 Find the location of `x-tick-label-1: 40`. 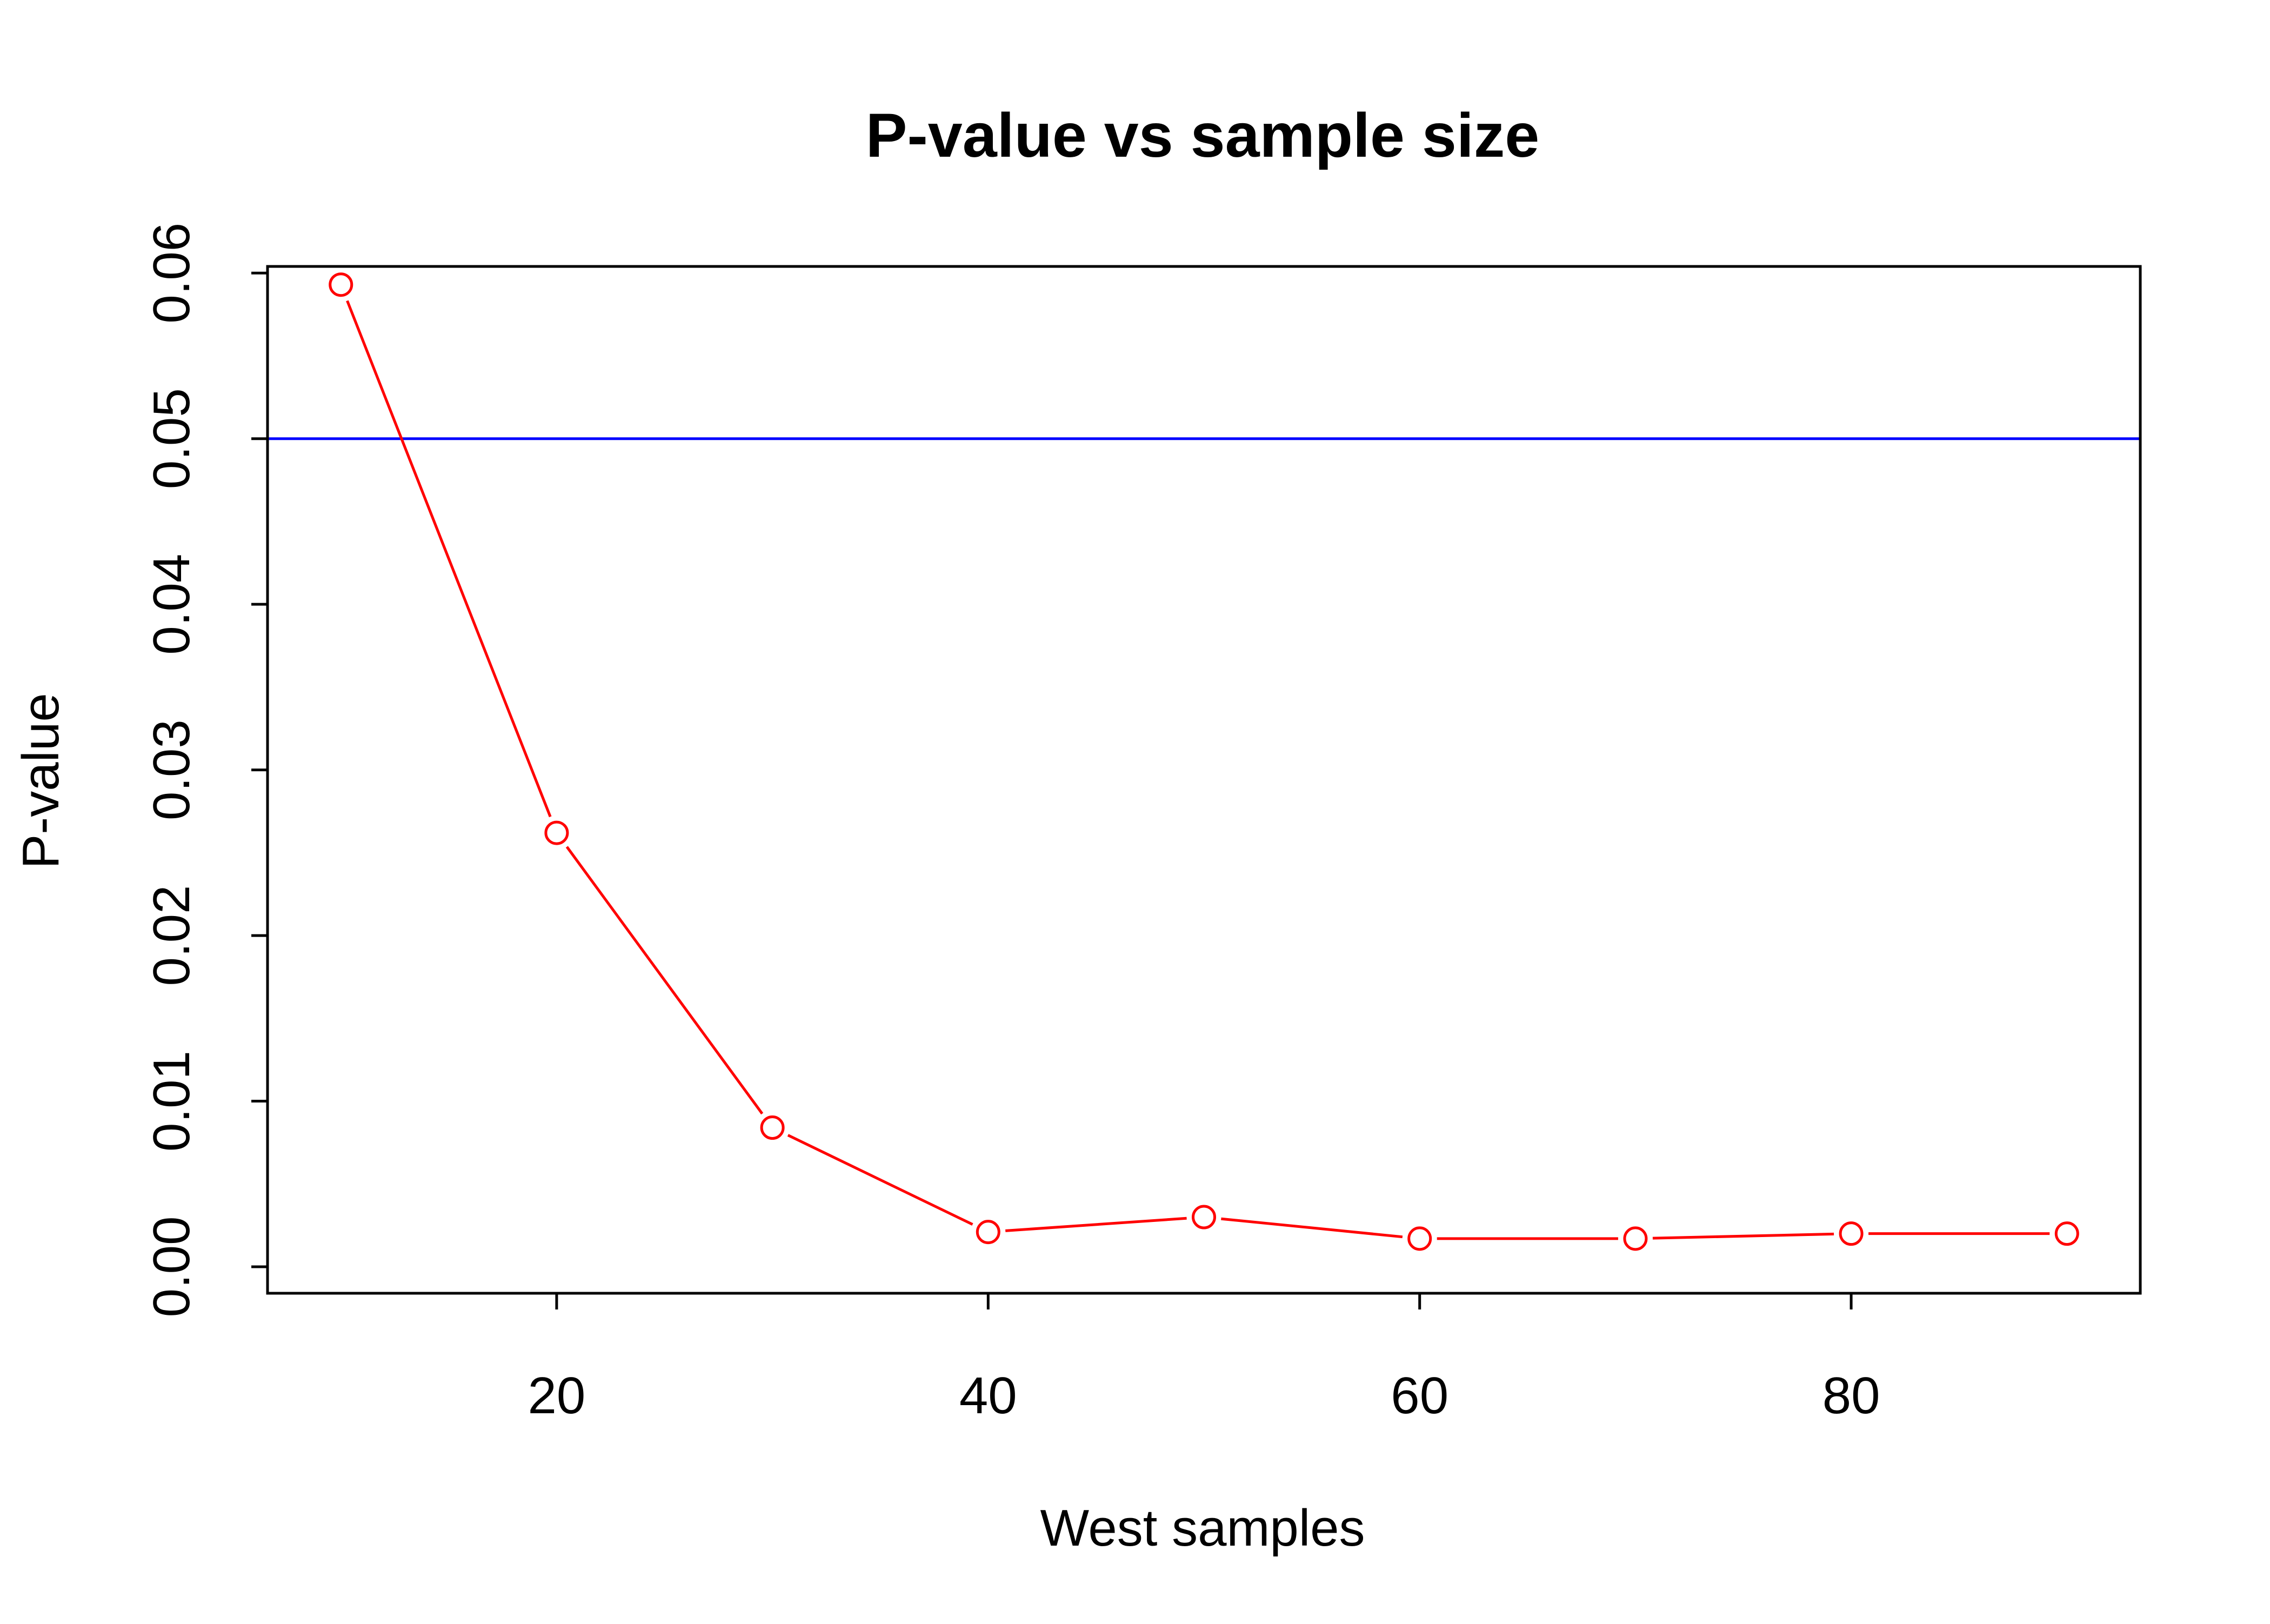

x-tick-label-1: 40 is located at coordinates (988, 1396).